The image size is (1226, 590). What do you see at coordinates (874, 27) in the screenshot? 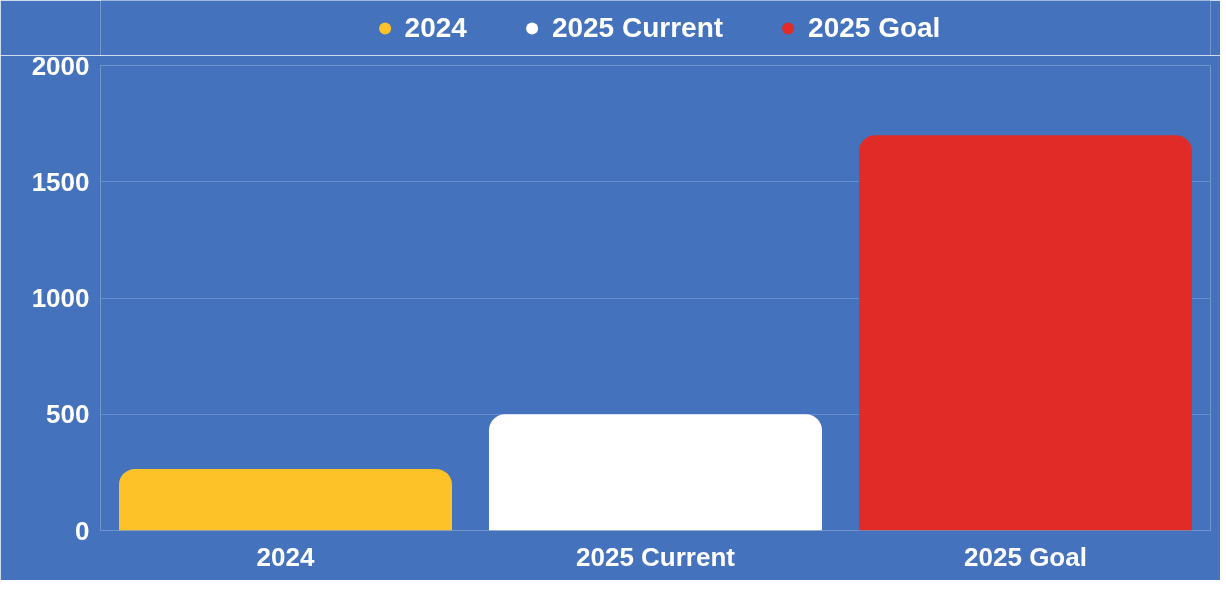
I see `legend-label: 2025 Goal` at bounding box center [874, 27].